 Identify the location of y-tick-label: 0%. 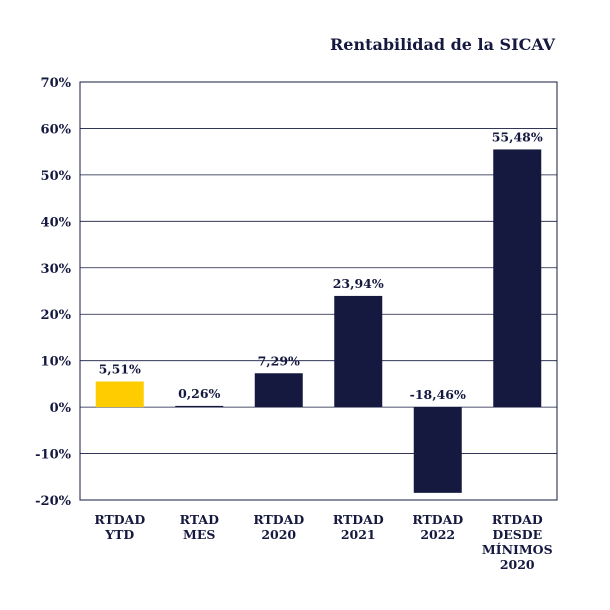
(61, 408).